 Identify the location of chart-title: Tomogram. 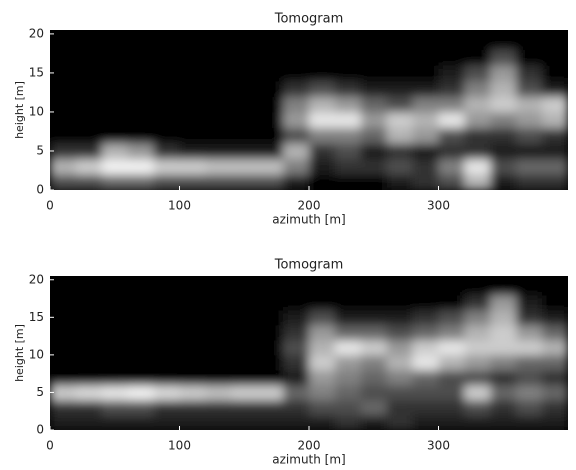
(309, 265).